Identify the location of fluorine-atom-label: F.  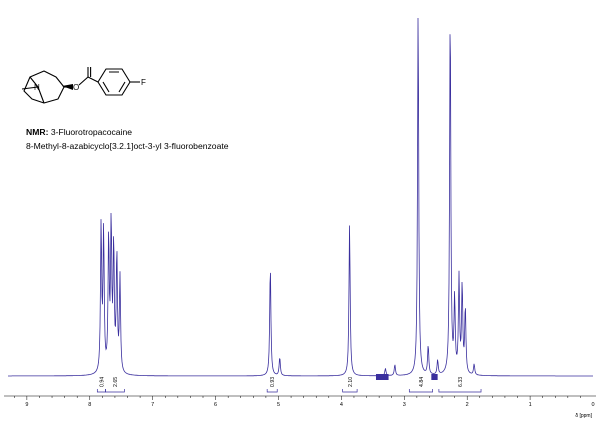
(143, 82).